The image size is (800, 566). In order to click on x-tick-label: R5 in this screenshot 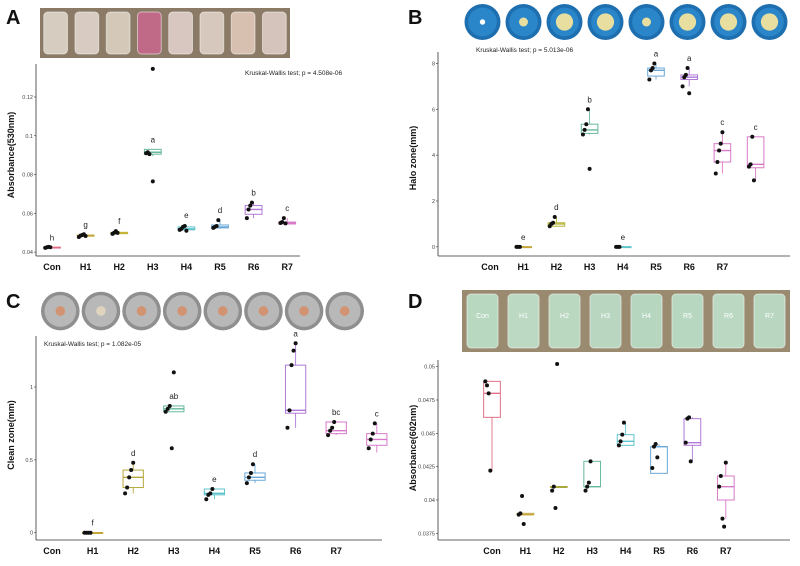, I will do `click(659, 551)`.